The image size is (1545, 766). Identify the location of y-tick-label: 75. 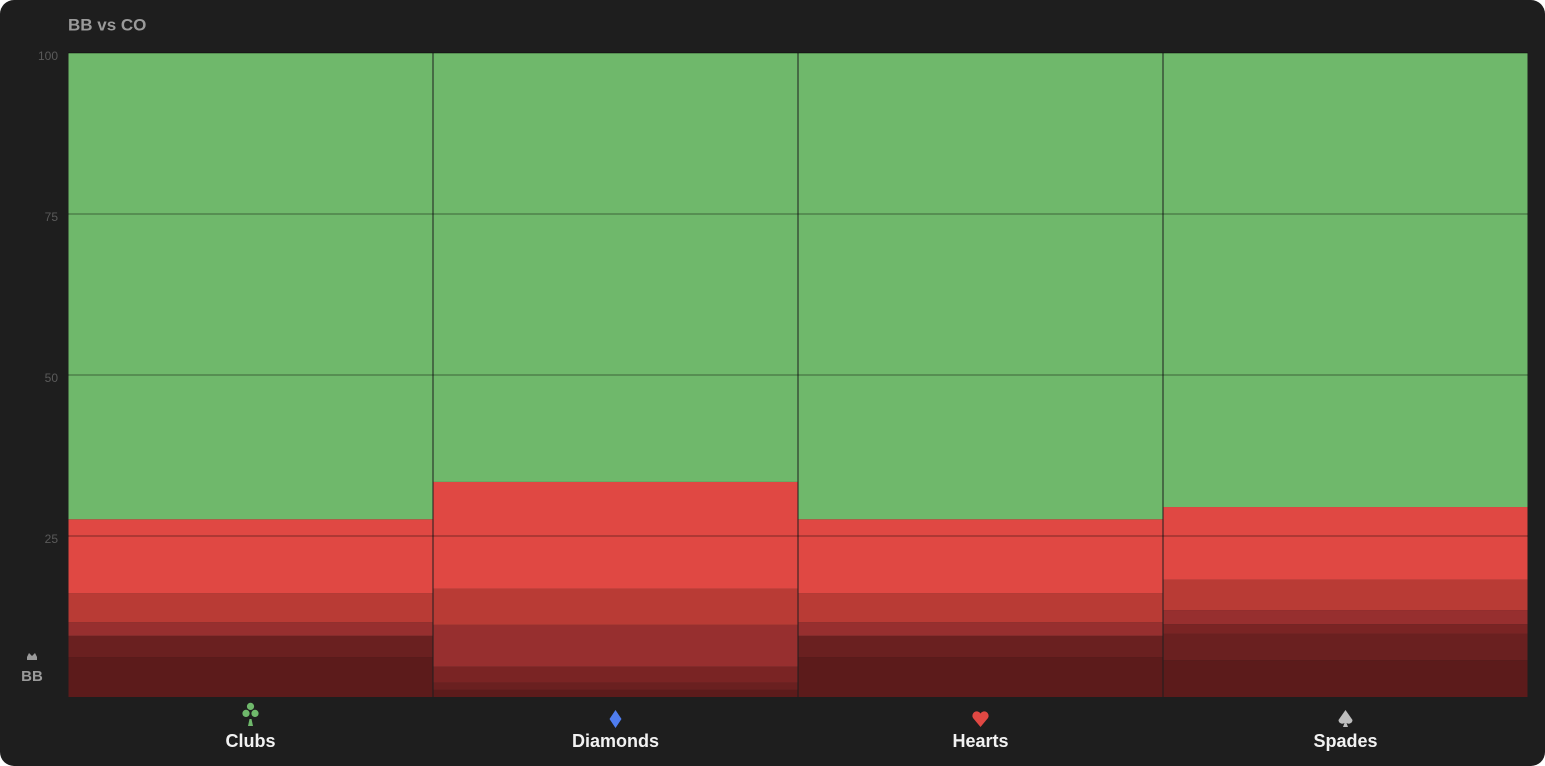
(52, 217).